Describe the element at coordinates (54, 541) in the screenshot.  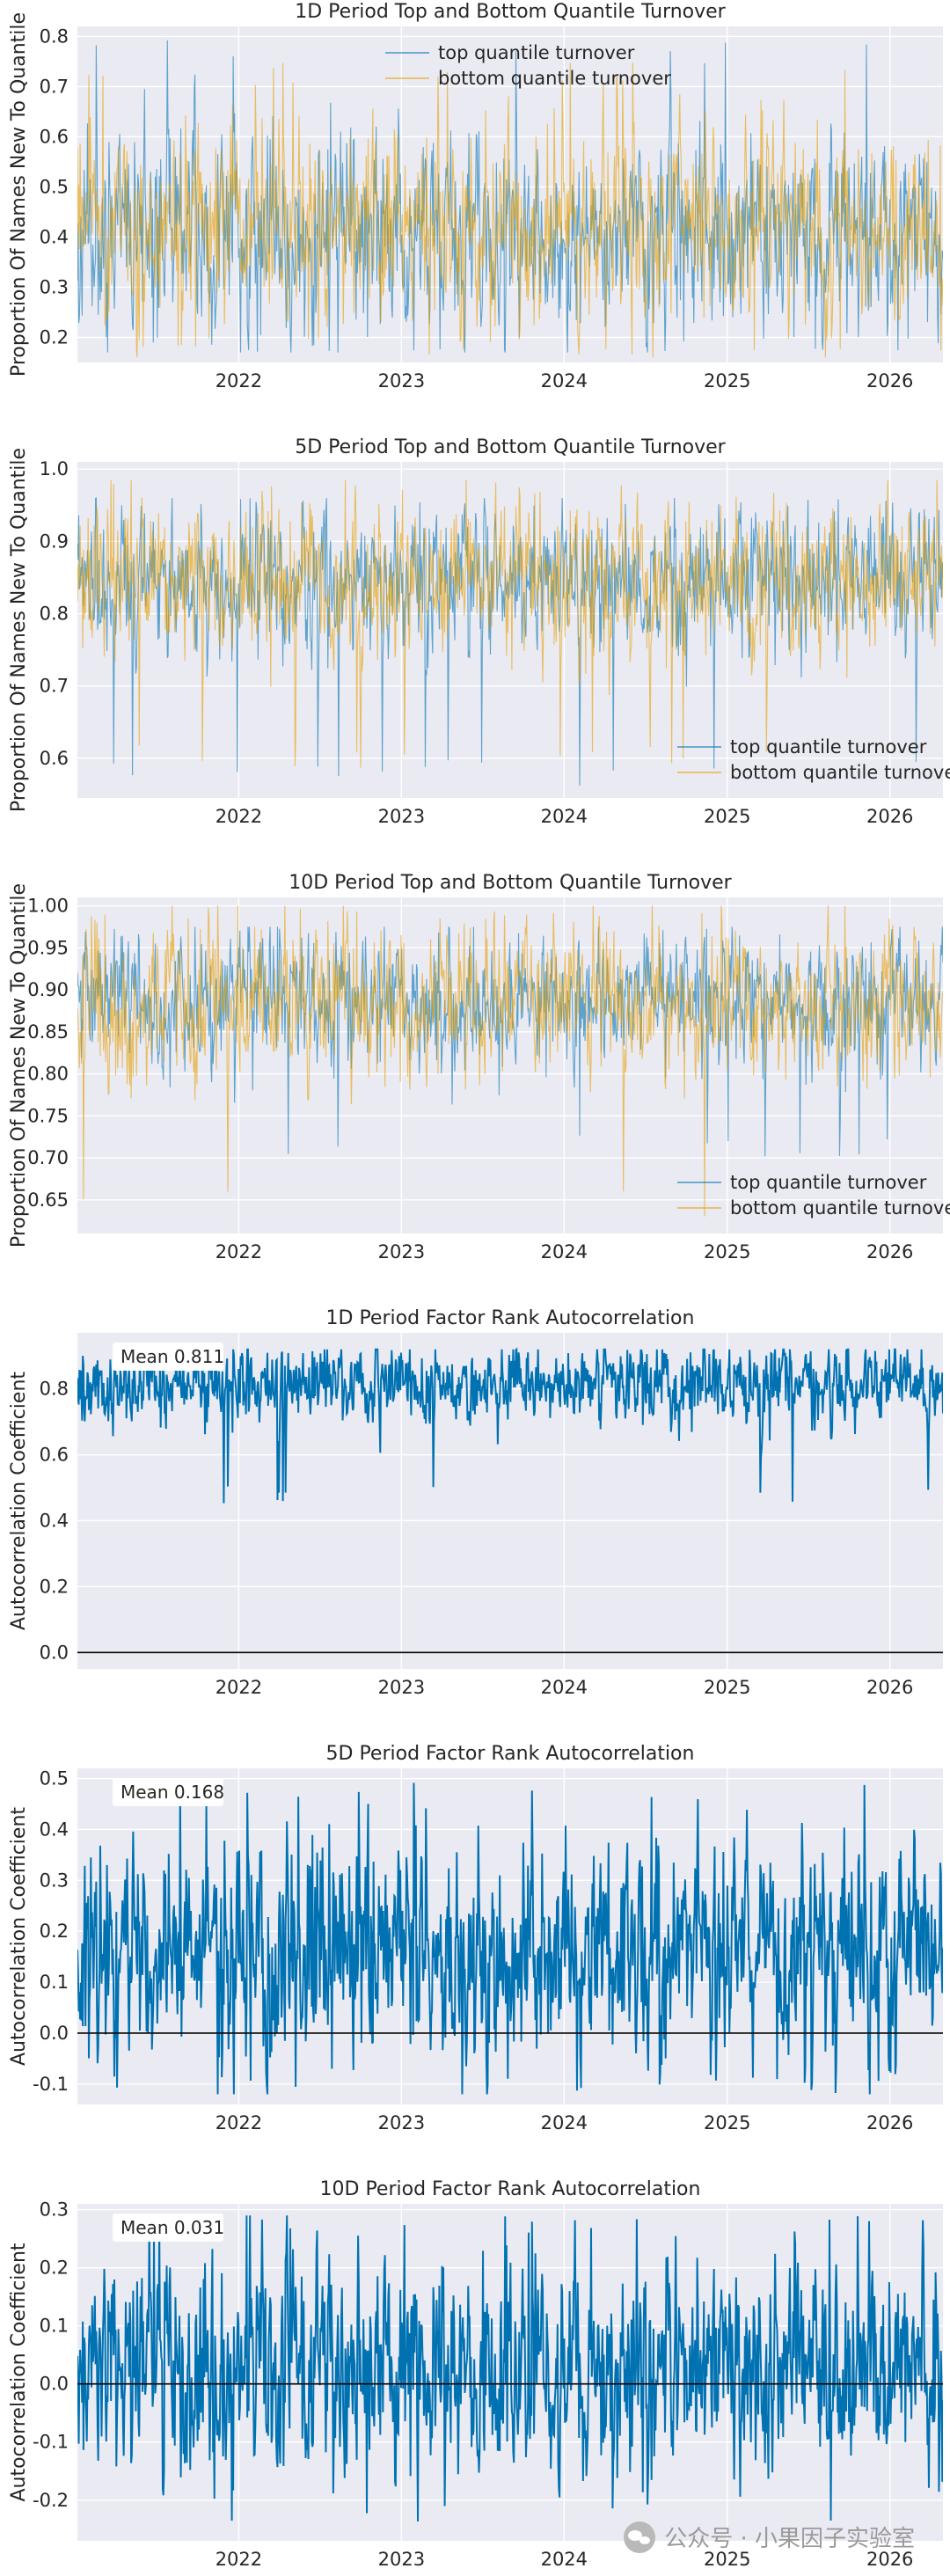
I see `y-tick-label: 0.9` at that location.